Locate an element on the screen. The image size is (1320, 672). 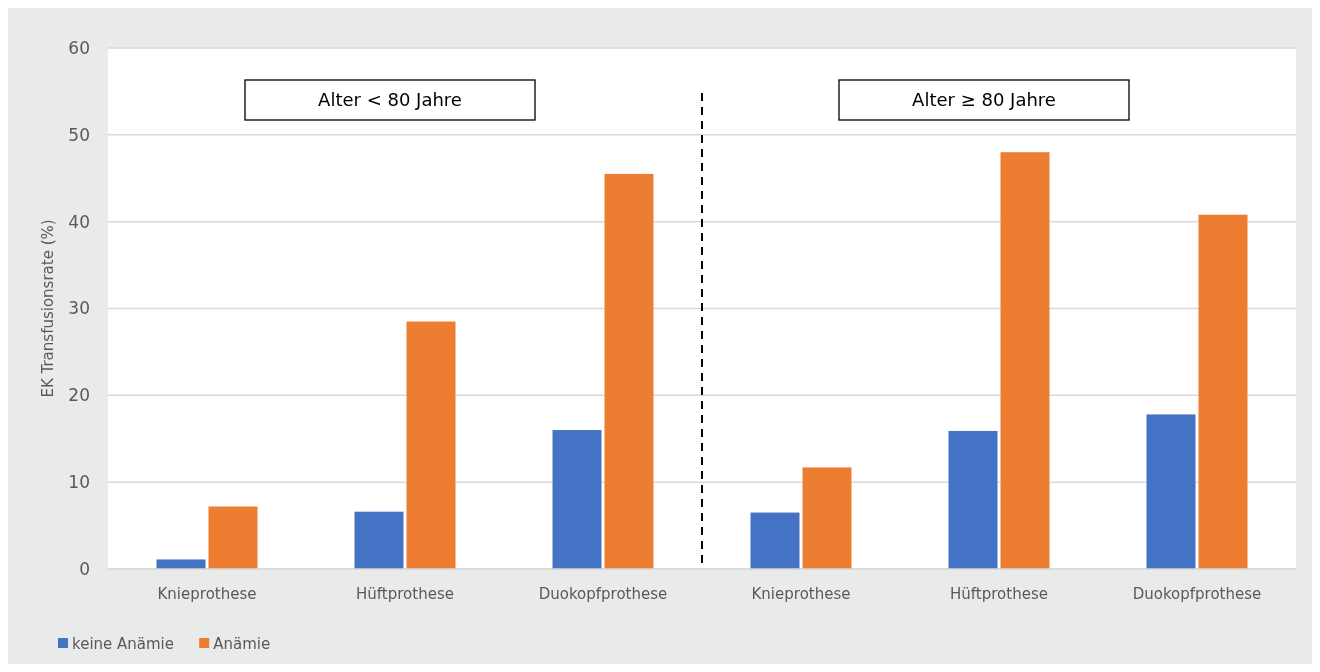
legend-label: keine Anämie is located at coordinates (123, 644).